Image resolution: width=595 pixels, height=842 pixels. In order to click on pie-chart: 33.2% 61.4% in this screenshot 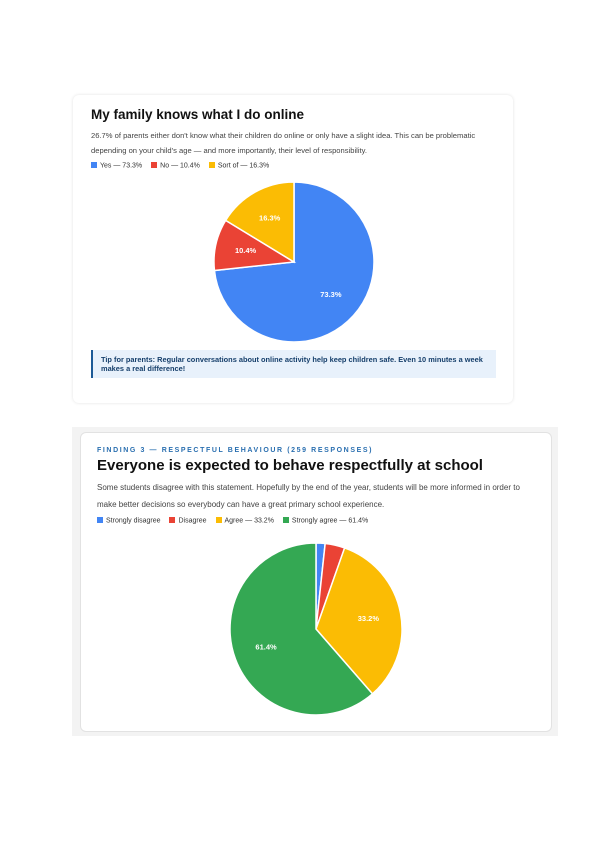, I will do `click(316, 629)`.